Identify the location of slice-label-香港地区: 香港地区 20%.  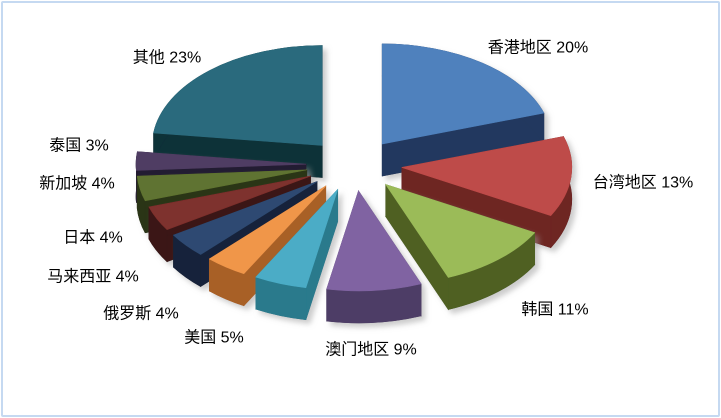
(538, 48).